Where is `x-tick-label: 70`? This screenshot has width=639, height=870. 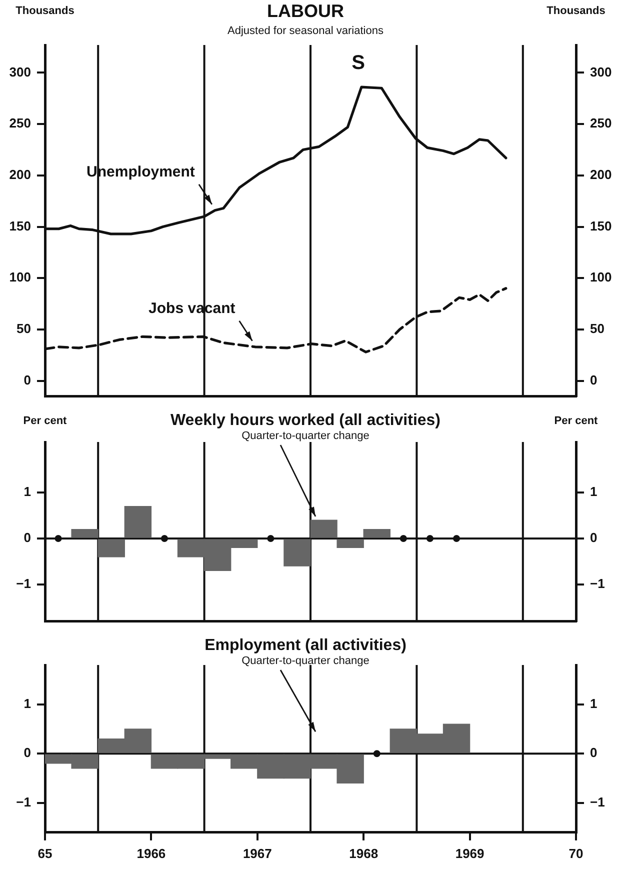 x-tick-label: 70 is located at coordinates (576, 853).